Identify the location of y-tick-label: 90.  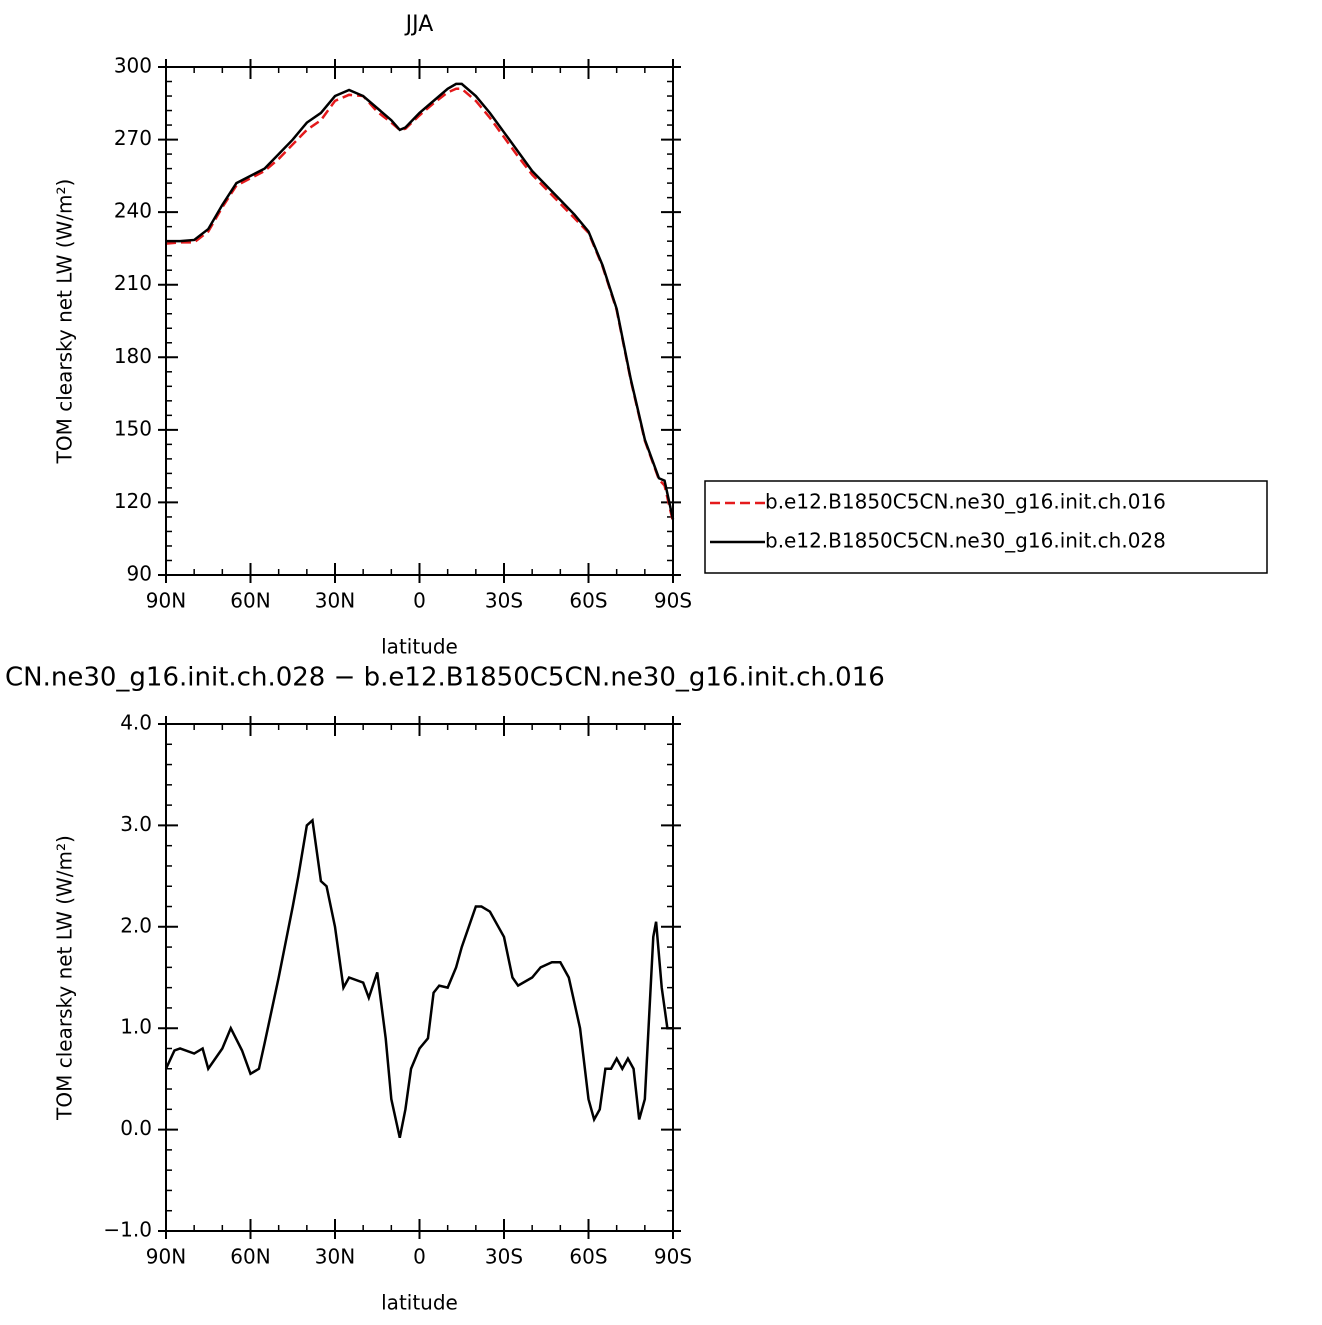
(139, 574).